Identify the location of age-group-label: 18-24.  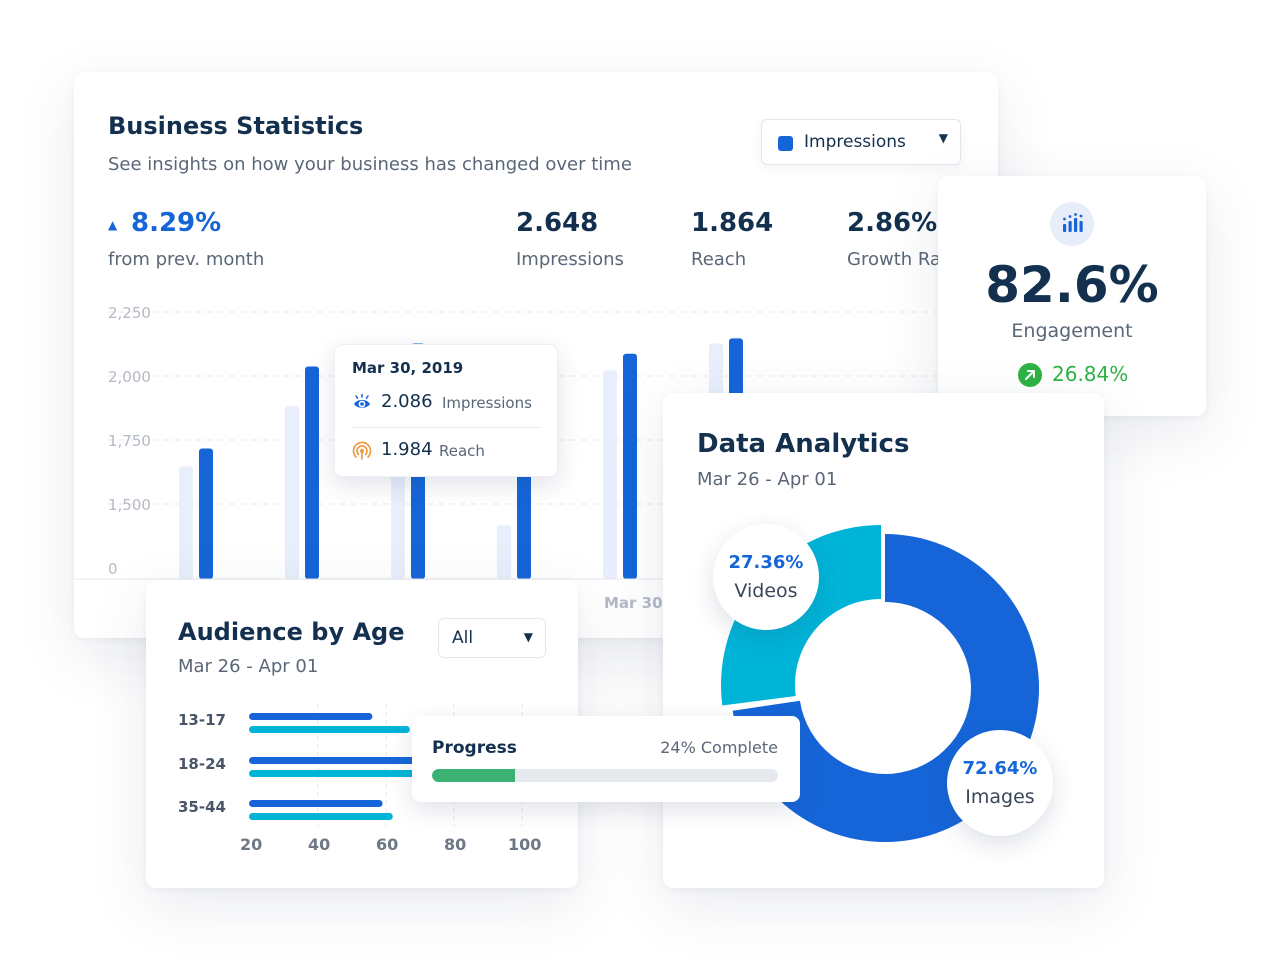
(202, 764).